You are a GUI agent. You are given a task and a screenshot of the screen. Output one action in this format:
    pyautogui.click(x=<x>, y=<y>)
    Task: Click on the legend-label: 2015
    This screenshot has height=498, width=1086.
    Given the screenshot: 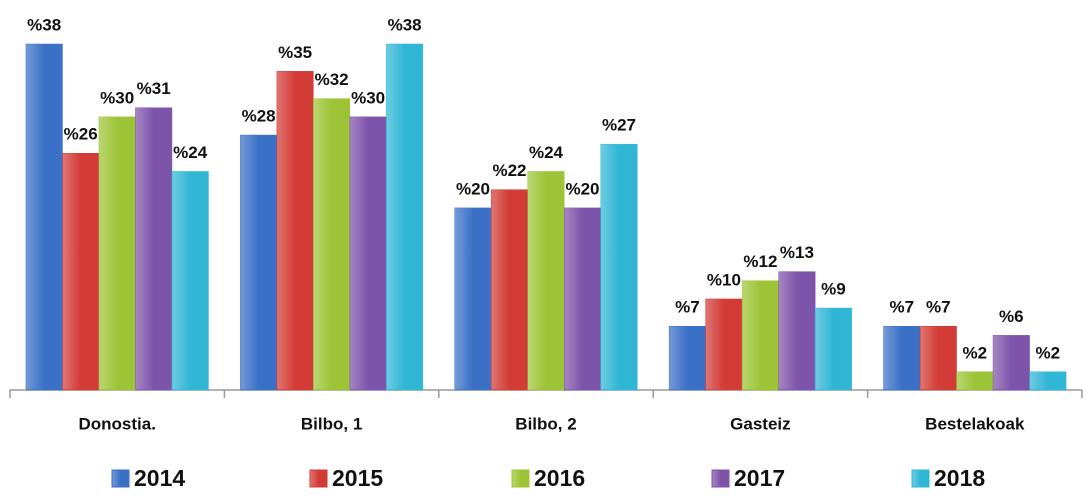 What is the action you would take?
    pyautogui.click(x=357, y=478)
    